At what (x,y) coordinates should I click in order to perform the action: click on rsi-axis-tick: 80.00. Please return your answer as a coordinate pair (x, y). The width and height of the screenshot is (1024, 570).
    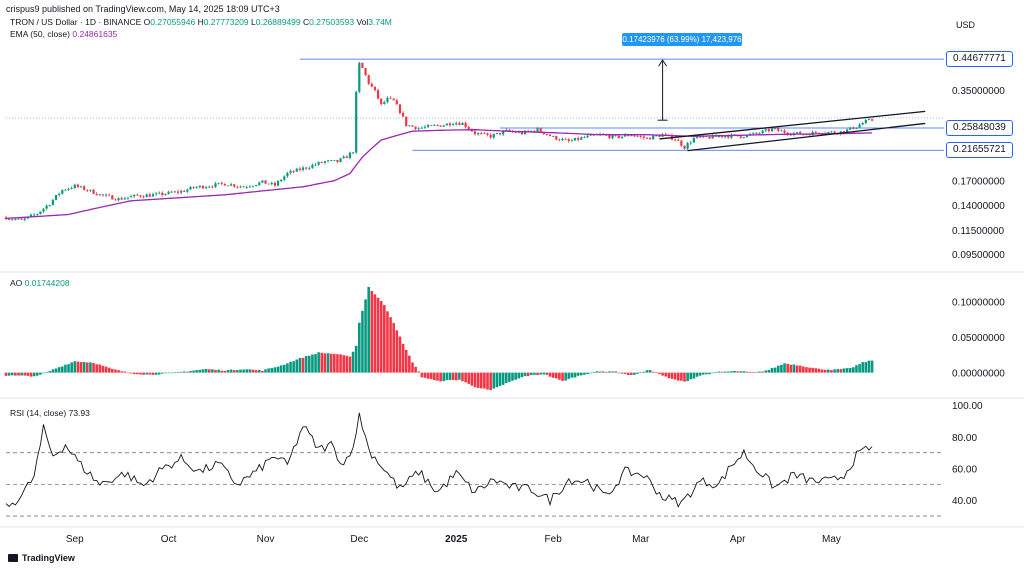
    Looking at the image, I should click on (964, 438).